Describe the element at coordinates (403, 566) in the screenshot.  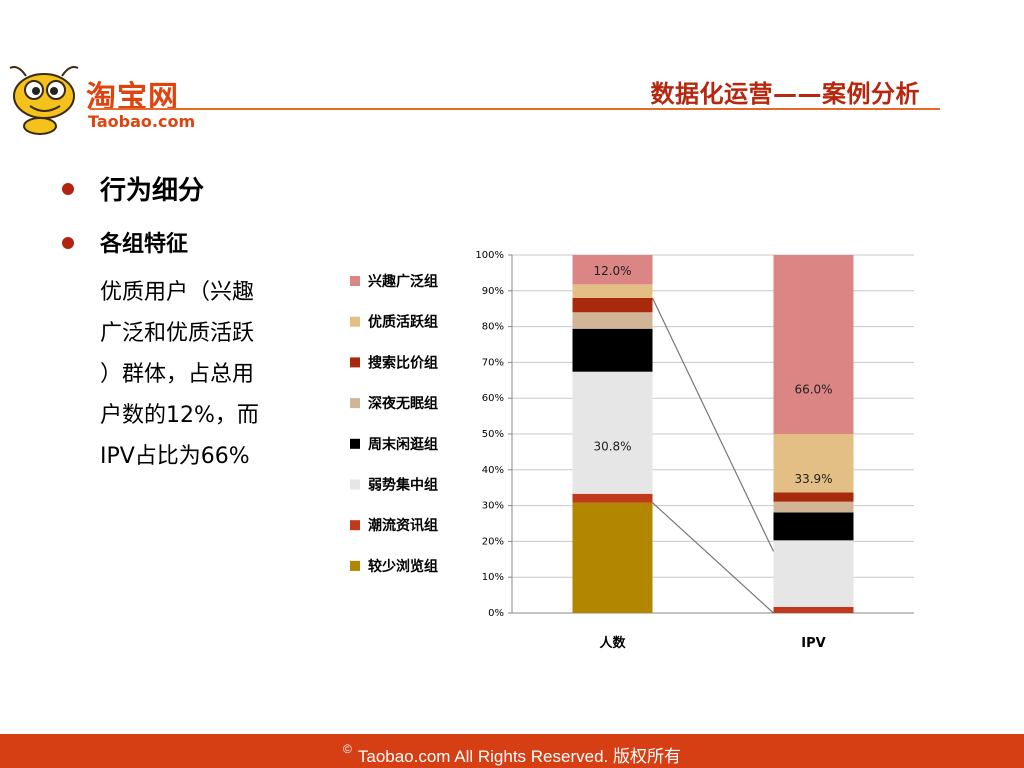
I see `legend-label: 较少浏览组` at that location.